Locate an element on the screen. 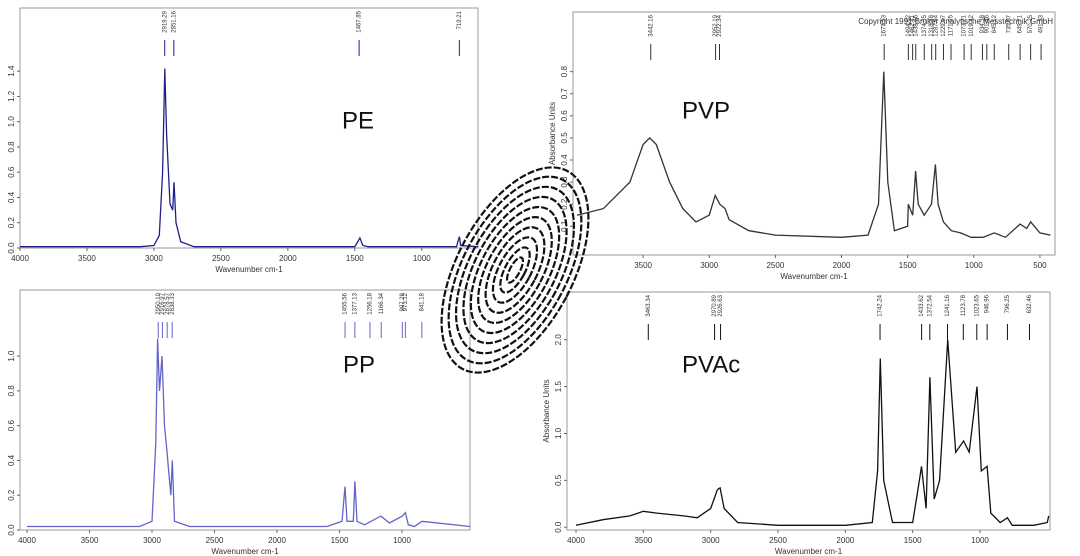 This screenshot has height=556, width=1080. peak-label: 2919.29 is located at coordinates (165, 21).